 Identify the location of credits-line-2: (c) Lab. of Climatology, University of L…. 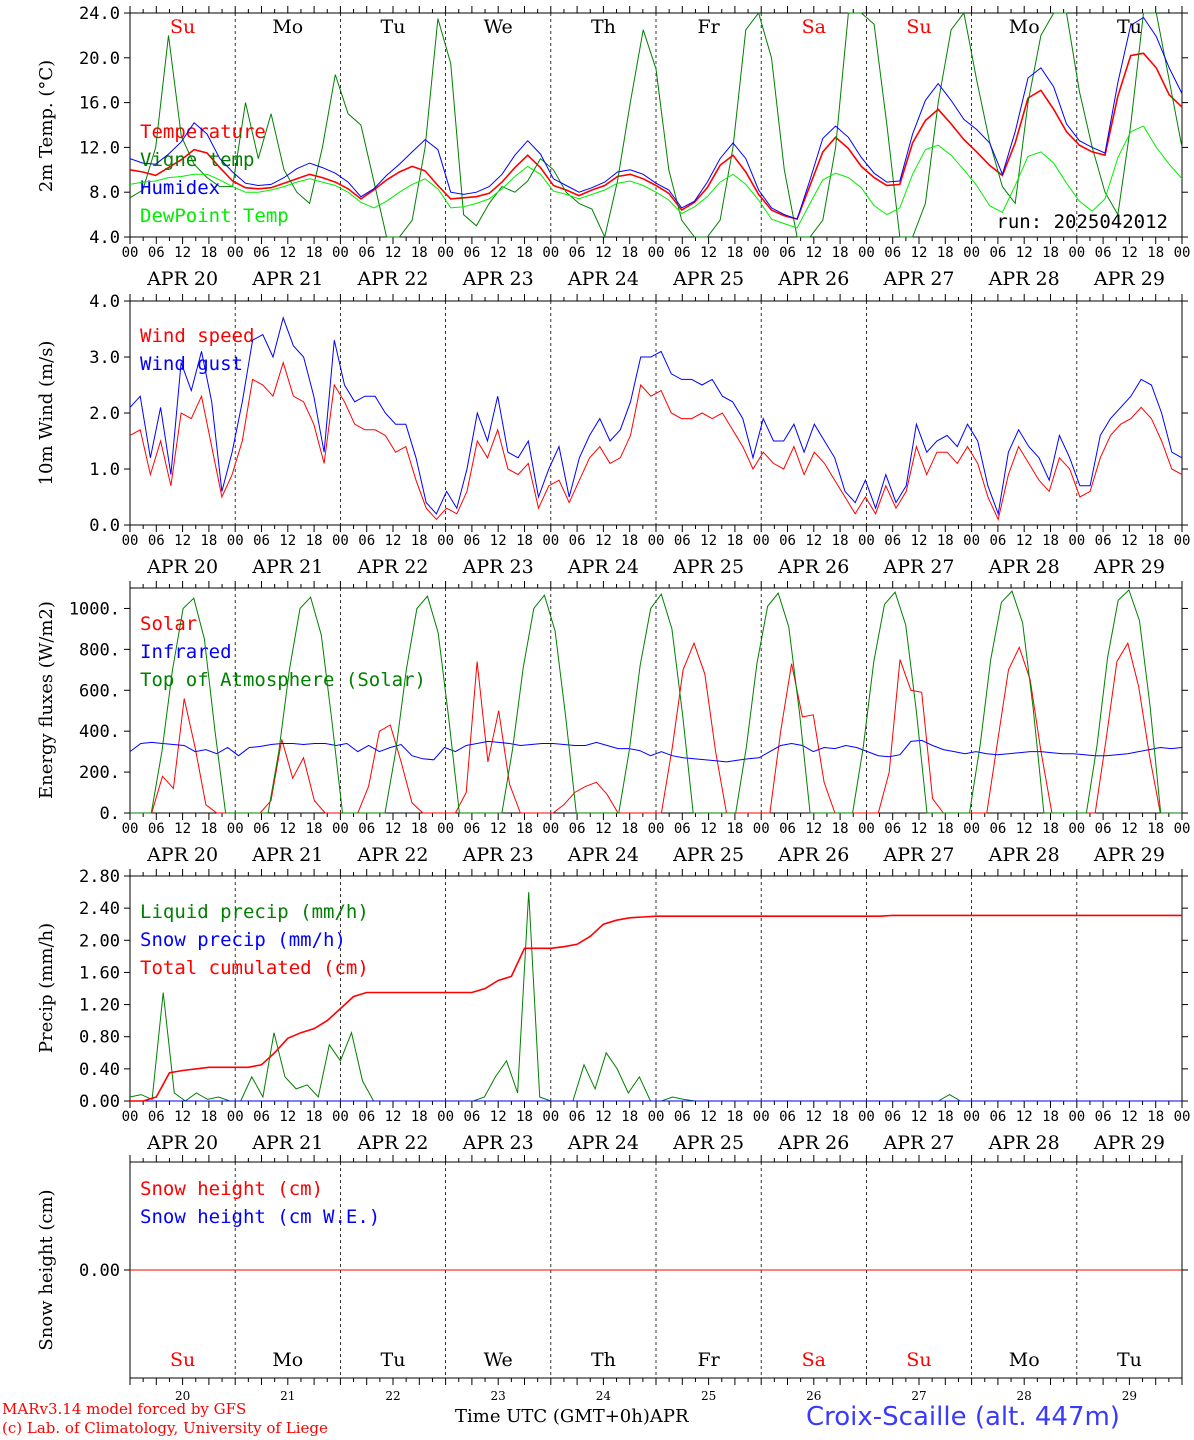
(165, 1428).